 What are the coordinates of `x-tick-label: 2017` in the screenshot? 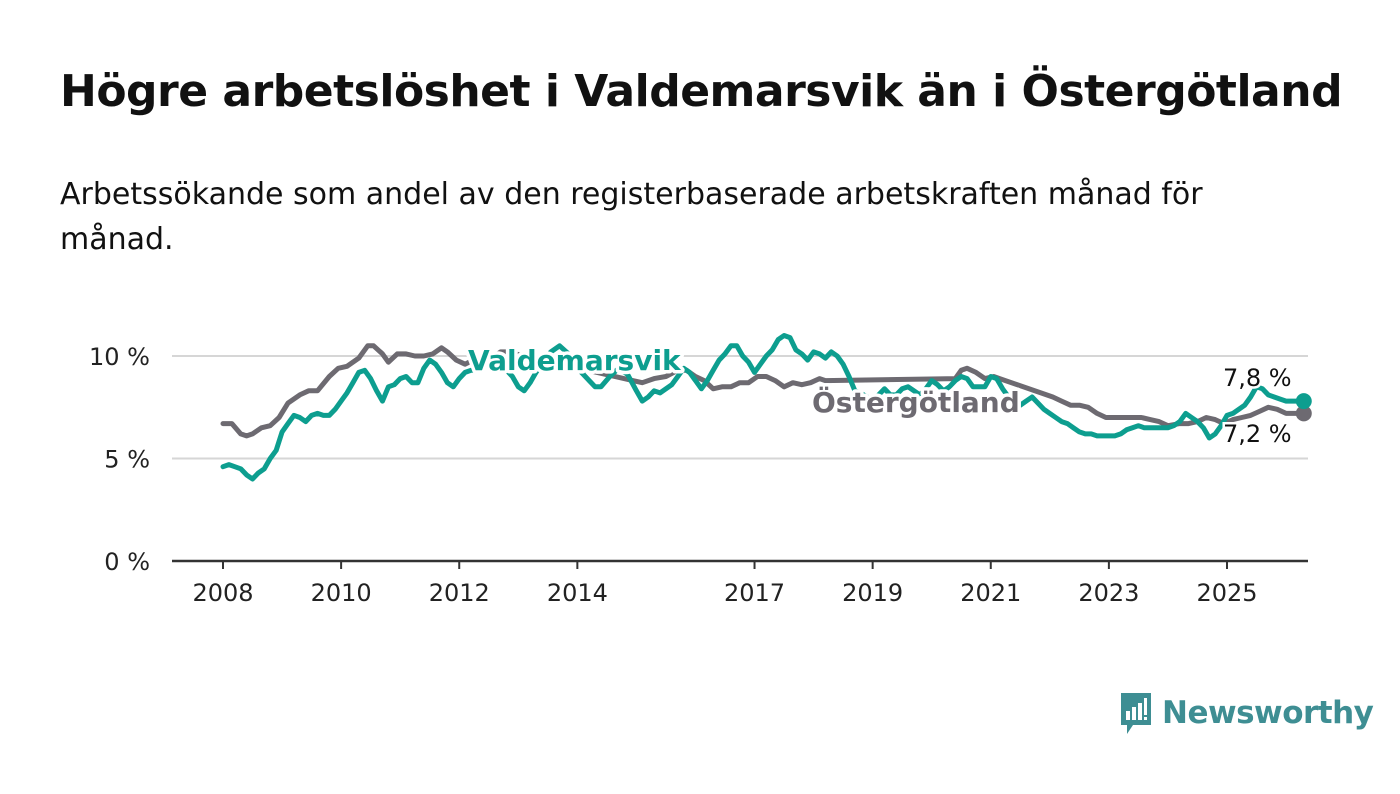 It's located at (754, 593).